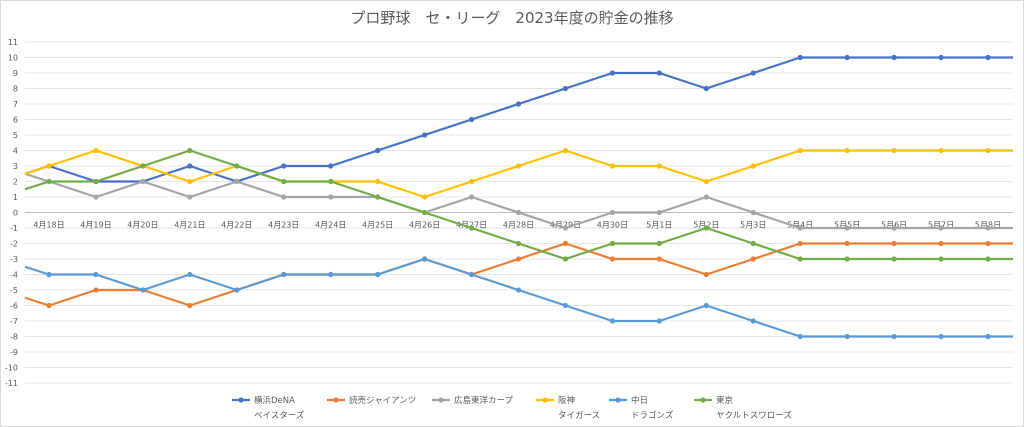 This screenshot has width=1024, height=427. Describe the element at coordinates (15, 182) in the screenshot. I see `y-tick-label: 2` at that location.